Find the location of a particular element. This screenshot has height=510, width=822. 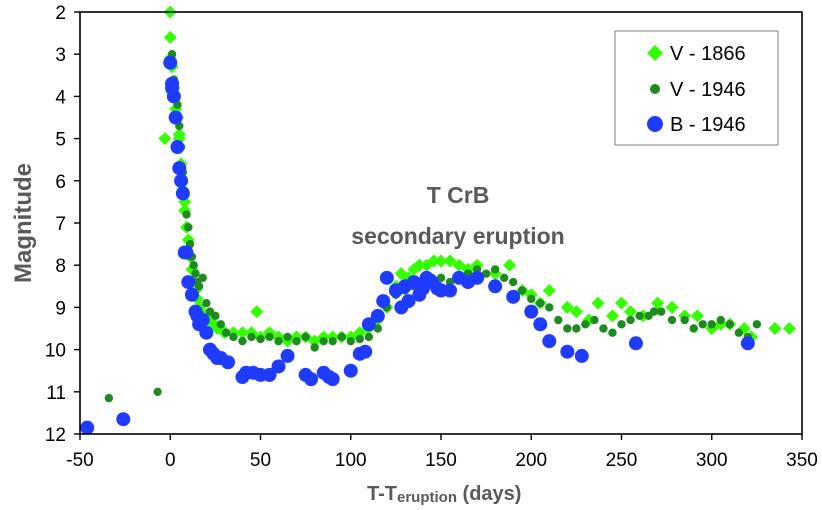

legend-label-v-1946: V - 1946 is located at coordinates (708, 90).